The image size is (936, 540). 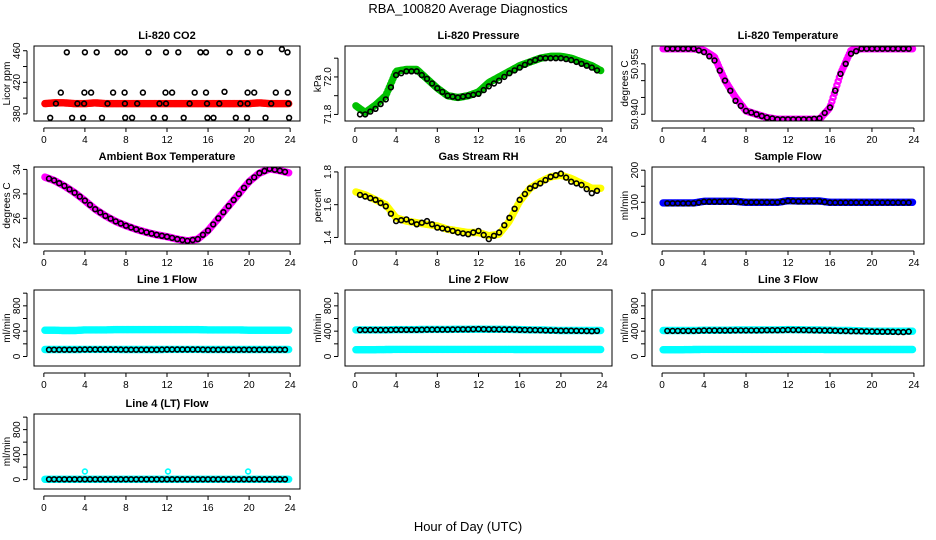 I want to click on y-axis: 0 400 800, so click(x=20, y=449).